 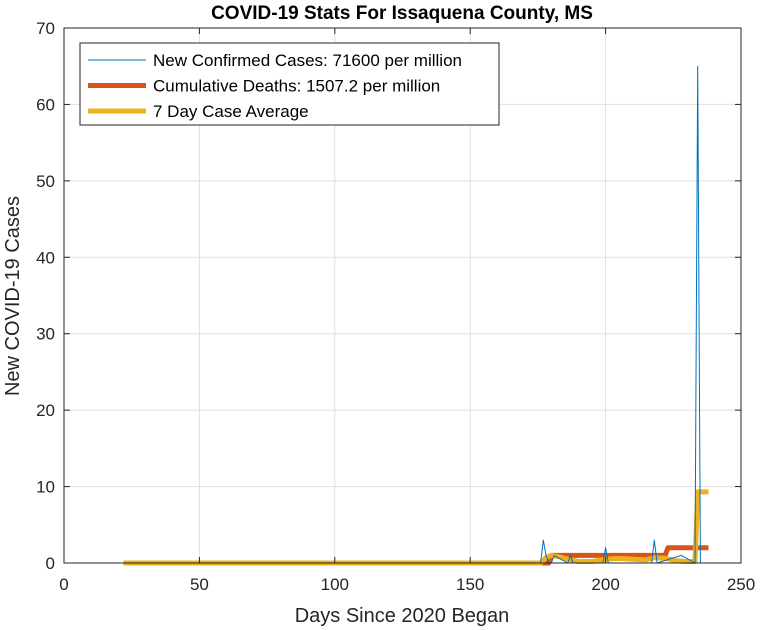 What do you see at coordinates (45, 28) in the screenshot?
I see `y-tick-label: 70` at bounding box center [45, 28].